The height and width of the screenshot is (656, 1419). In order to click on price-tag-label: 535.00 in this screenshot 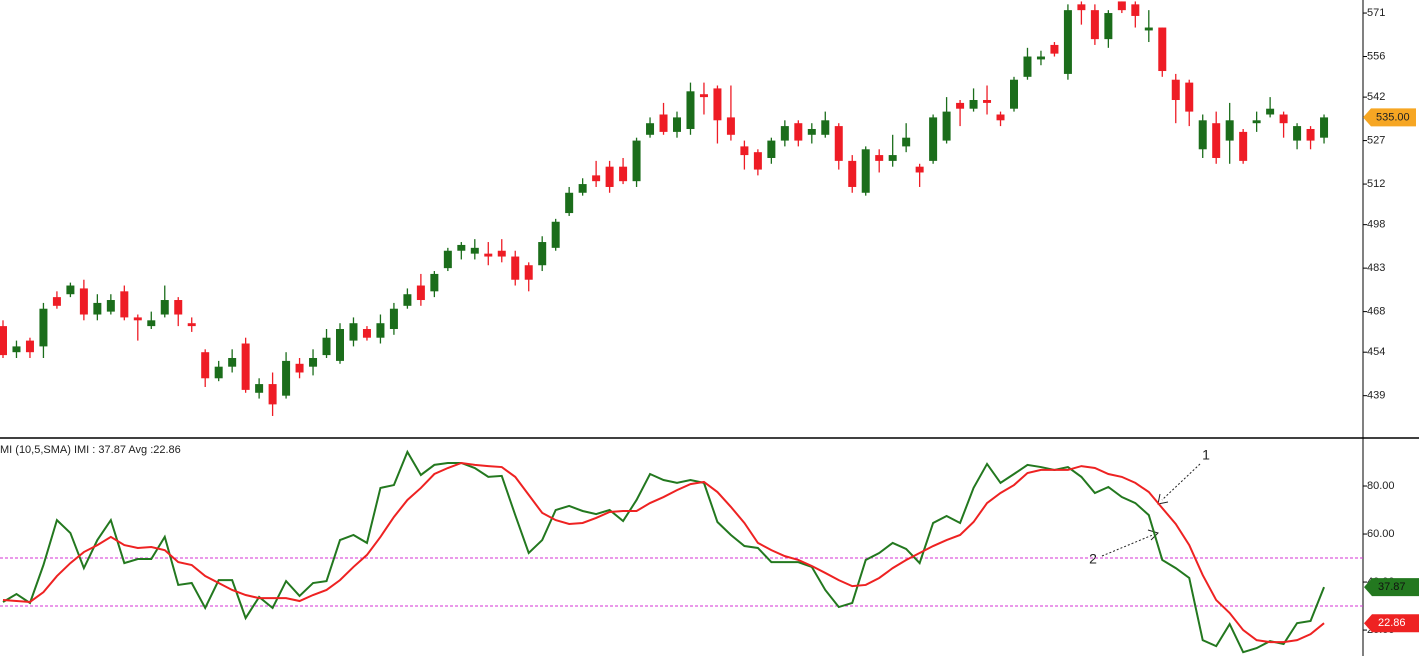, I will do `click(1393, 117)`.